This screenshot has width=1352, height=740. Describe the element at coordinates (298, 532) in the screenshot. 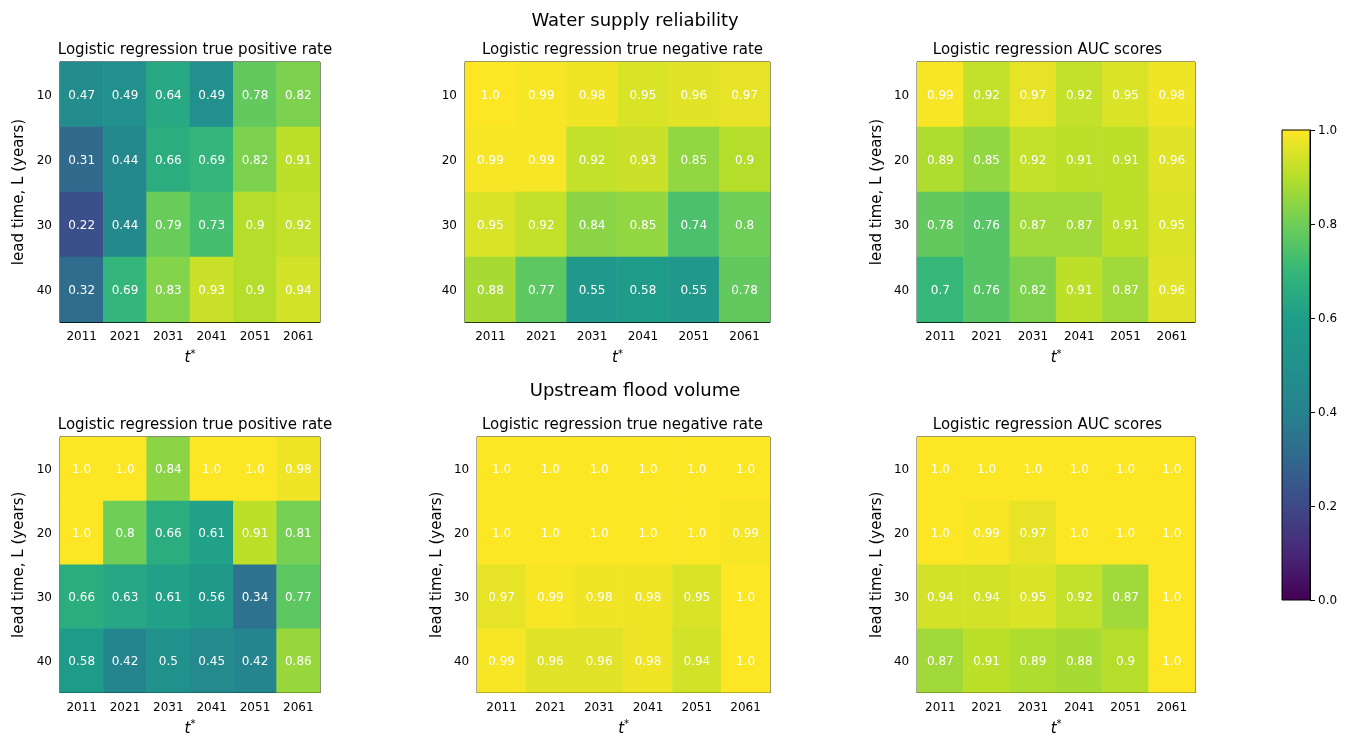

I see `data-label: 0.81` at that location.